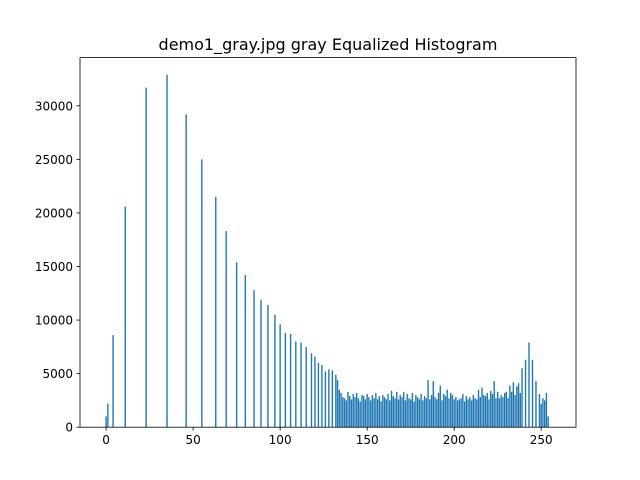 The image size is (640, 480). What do you see at coordinates (57, 374) in the screenshot?
I see `y-tick-label: 5000` at bounding box center [57, 374].